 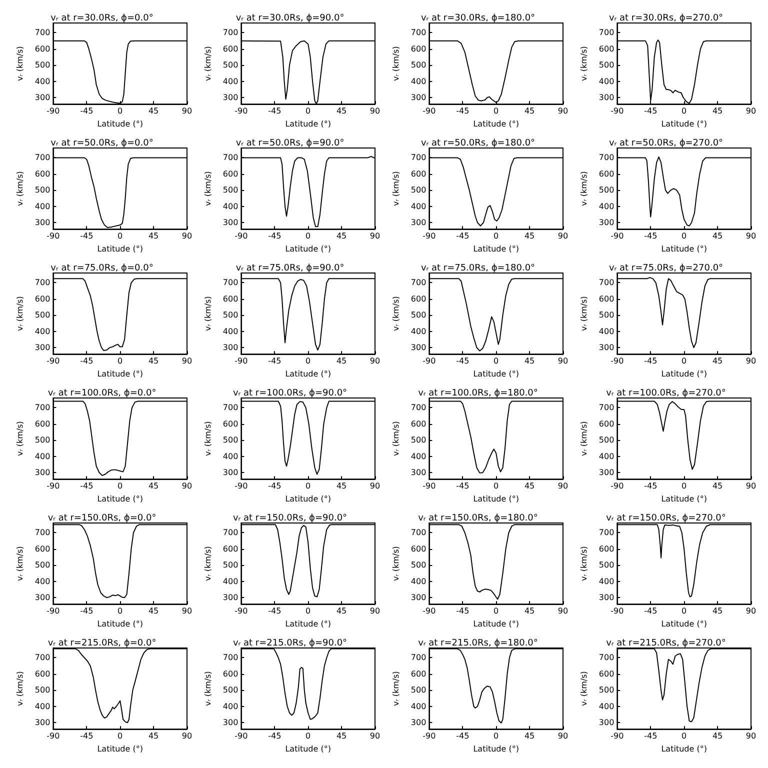 I want to click on chart-title: vᵣ at r=75.0Rs, ϕ=180.0°, so click(x=478, y=269).